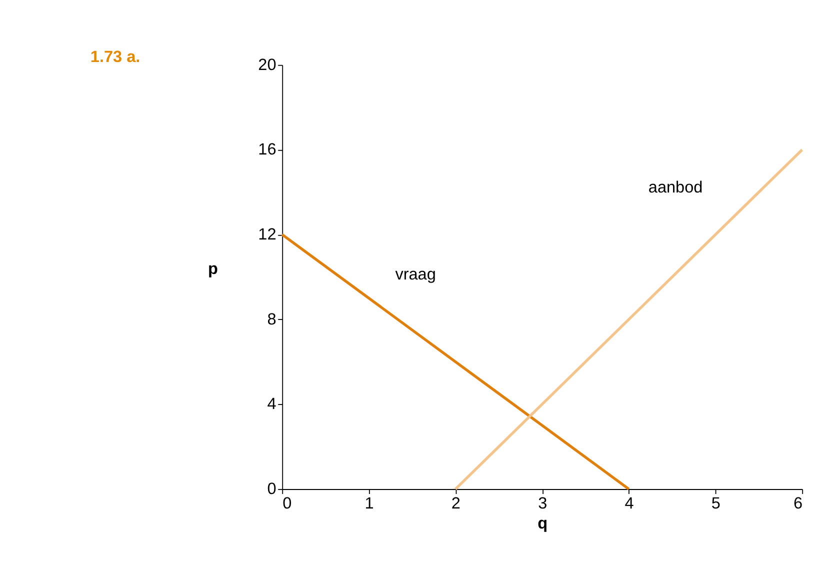  I want to click on y-axis-title: p, so click(213, 269).